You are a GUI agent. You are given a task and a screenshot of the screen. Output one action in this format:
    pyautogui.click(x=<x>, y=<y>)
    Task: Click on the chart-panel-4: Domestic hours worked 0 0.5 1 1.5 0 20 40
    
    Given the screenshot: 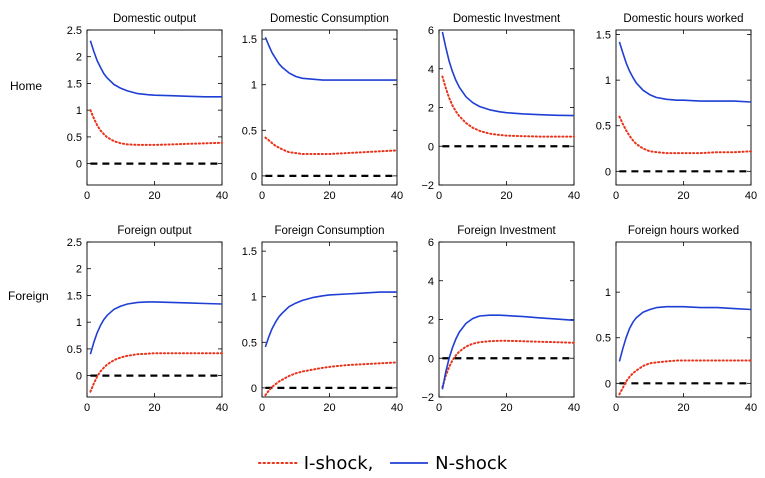 What is the action you would take?
    pyautogui.click(x=676, y=107)
    